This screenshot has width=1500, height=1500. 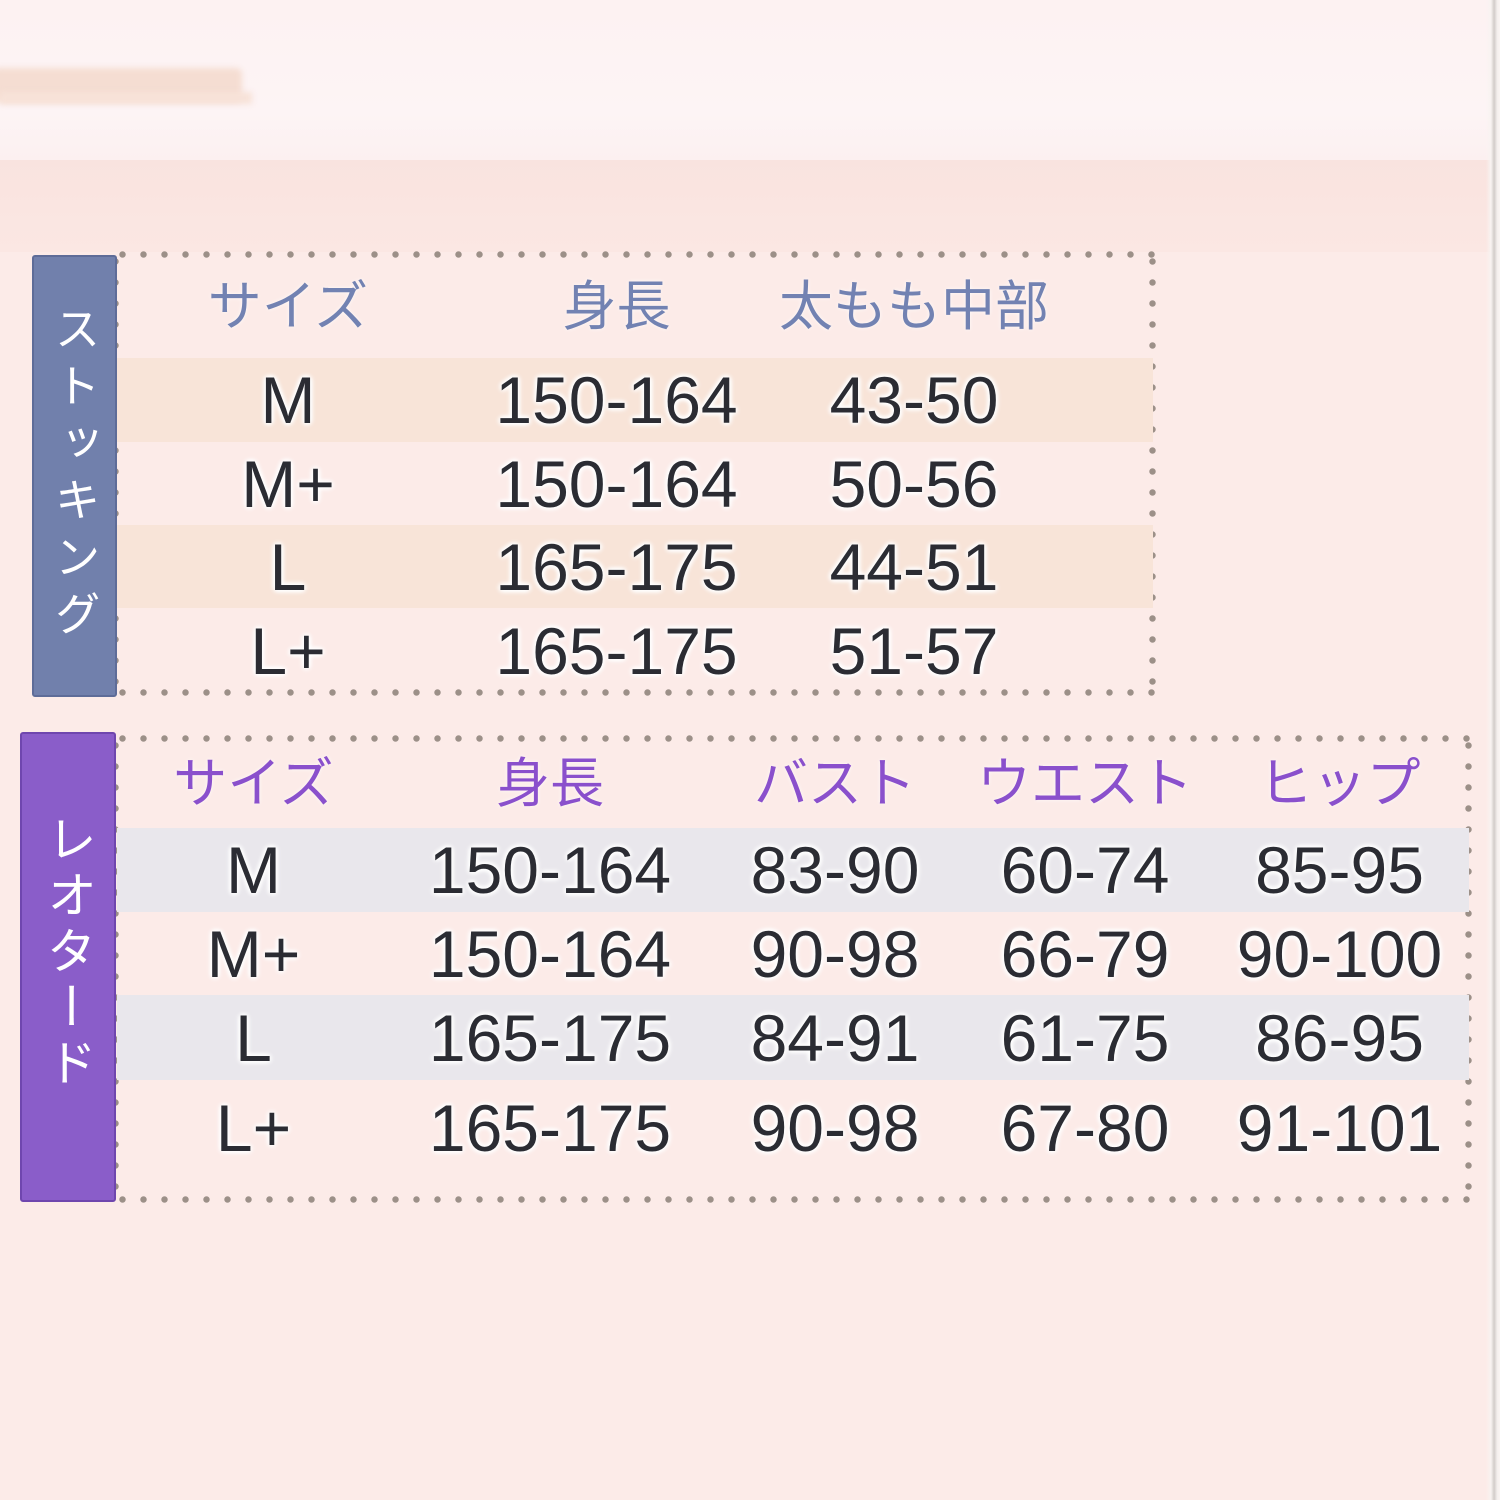 I want to click on leotard-header-bust: バスト, so click(x=835, y=783).